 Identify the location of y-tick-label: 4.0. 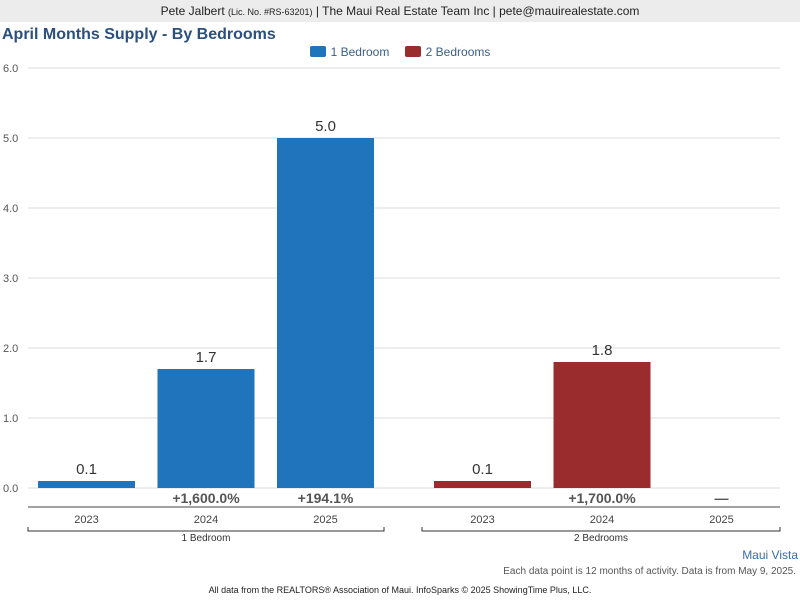
(10, 209).